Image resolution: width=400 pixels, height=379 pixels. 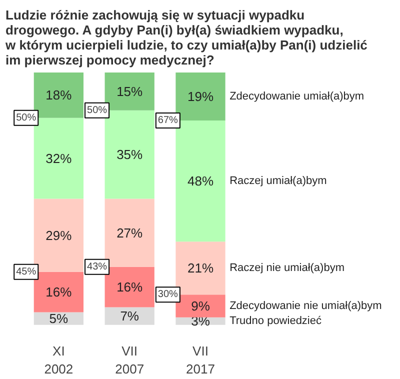 I want to click on annotation: 43%, so click(x=97, y=266).